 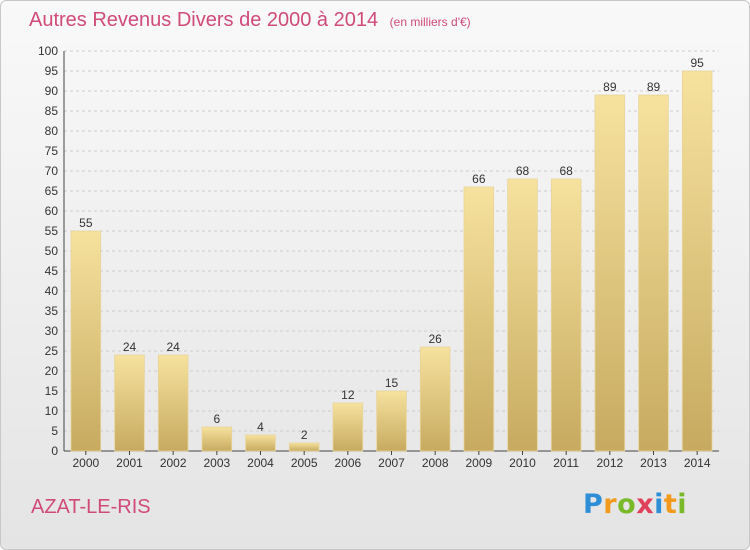 What do you see at coordinates (478, 463) in the screenshot?
I see `x-tick-label: 2009` at bounding box center [478, 463].